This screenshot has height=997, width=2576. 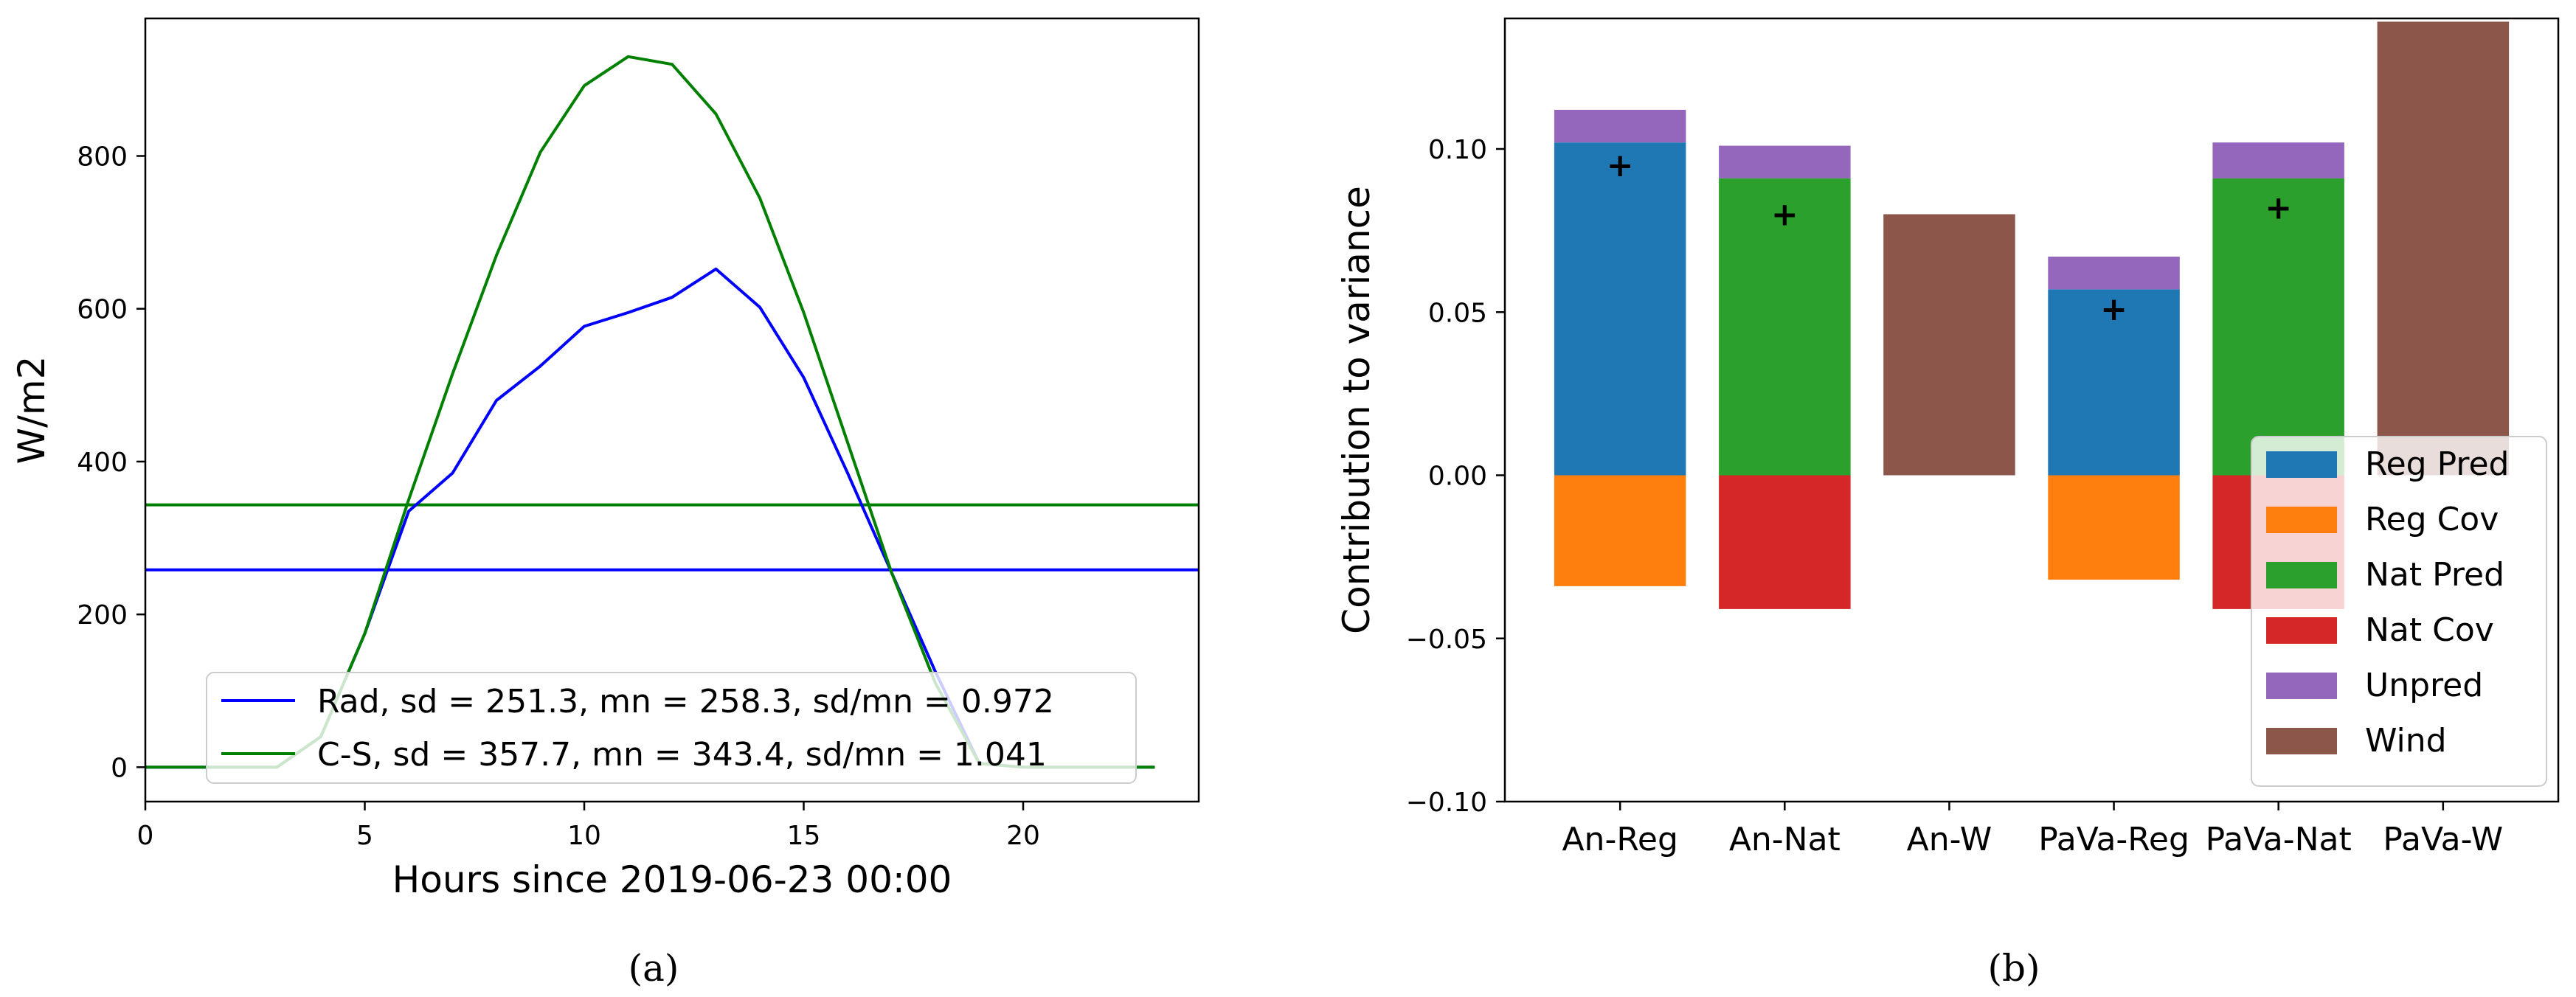 What do you see at coordinates (2444, 248) in the screenshot?
I see `bar-wind-pava-w` at bounding box center [2444, 248].